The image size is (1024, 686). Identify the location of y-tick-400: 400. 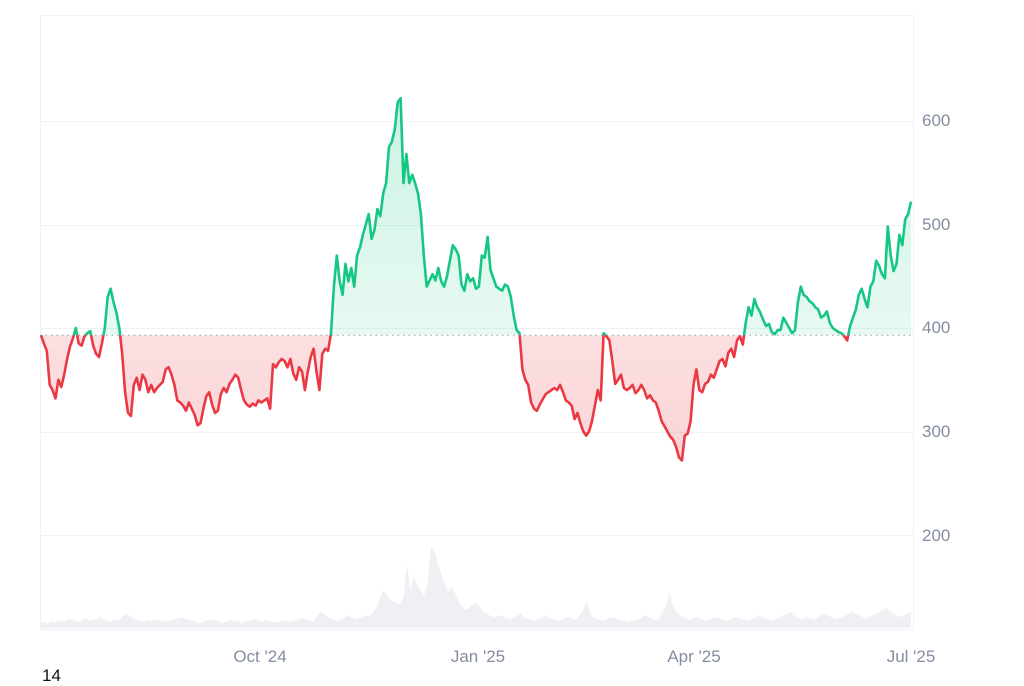
(936, 327).